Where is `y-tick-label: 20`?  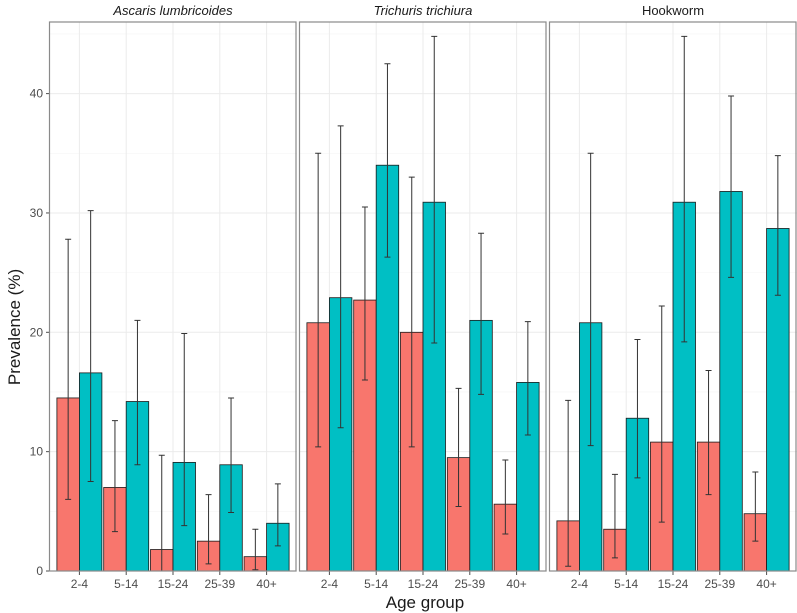
y-tick-label: 20 is located at coordinates (37, 332).